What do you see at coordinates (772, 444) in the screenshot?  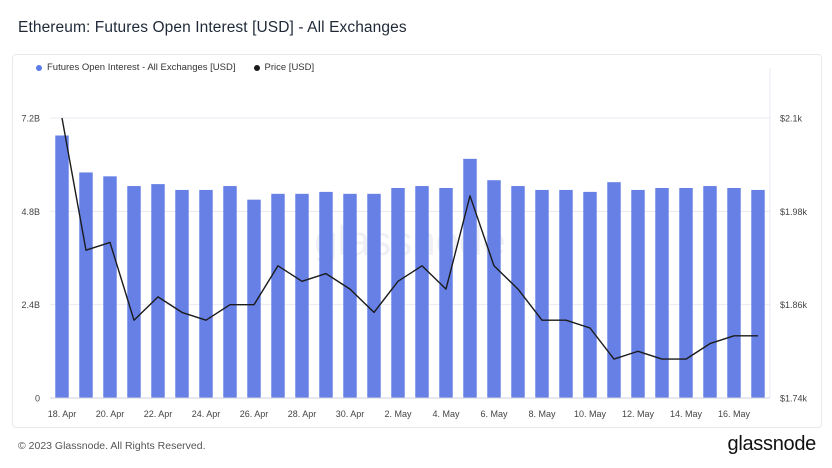 I see `brand-logo: glassnode` at bounding box center [772, 444].